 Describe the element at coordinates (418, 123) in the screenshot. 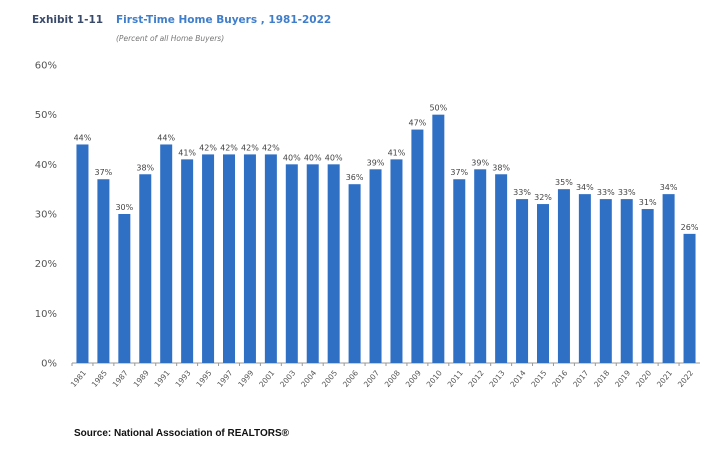

I see `data-label: 47%` at that location.